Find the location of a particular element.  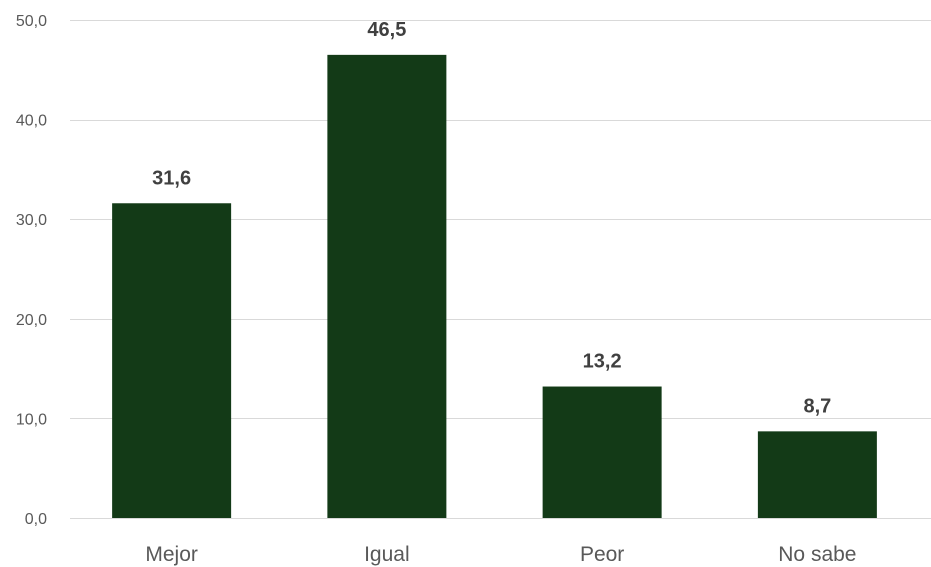

x-tick-label: Peor is located at coordinates (602, 554).